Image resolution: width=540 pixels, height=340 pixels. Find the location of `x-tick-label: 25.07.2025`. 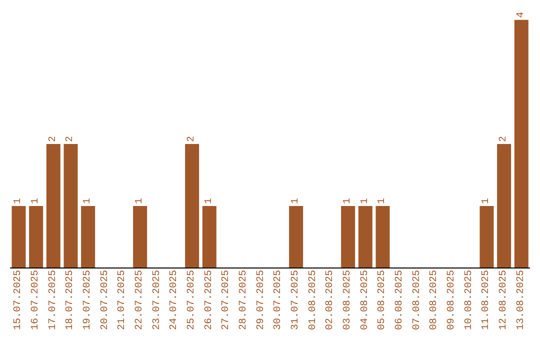

x-tick-label: 25.07.2025 is located at coordinates (192, 300).